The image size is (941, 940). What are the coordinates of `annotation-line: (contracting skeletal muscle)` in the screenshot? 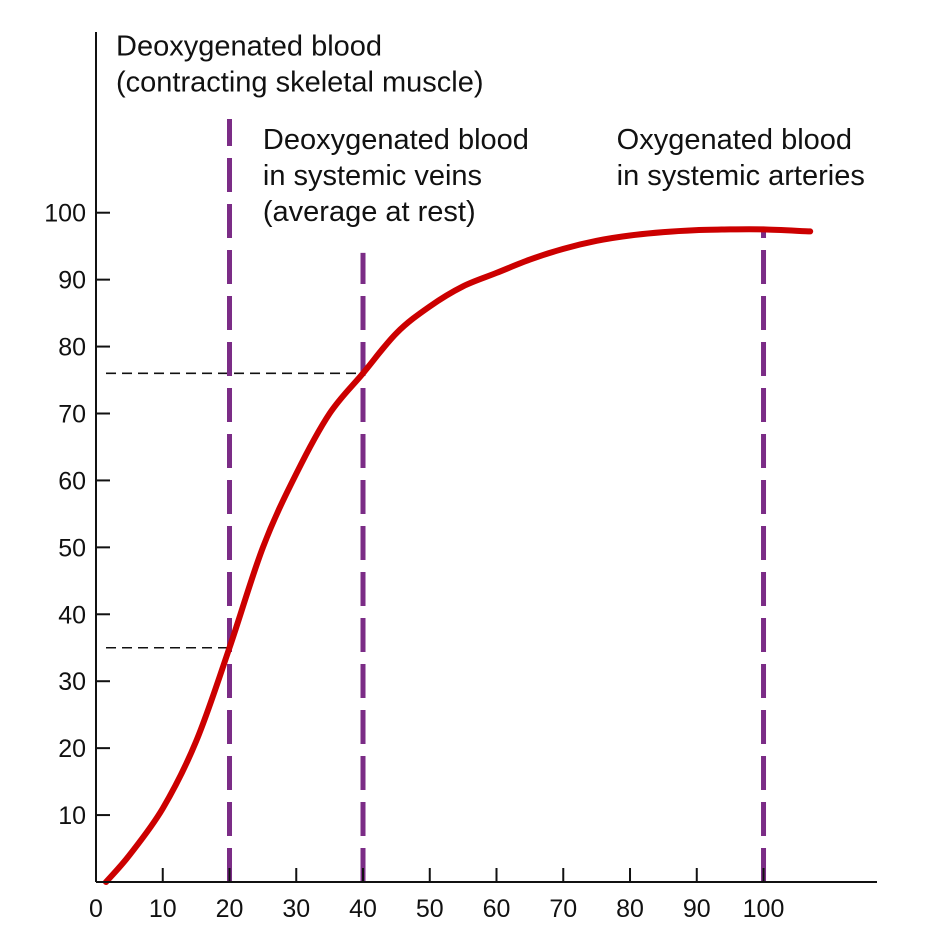 It's located at (299, 82).